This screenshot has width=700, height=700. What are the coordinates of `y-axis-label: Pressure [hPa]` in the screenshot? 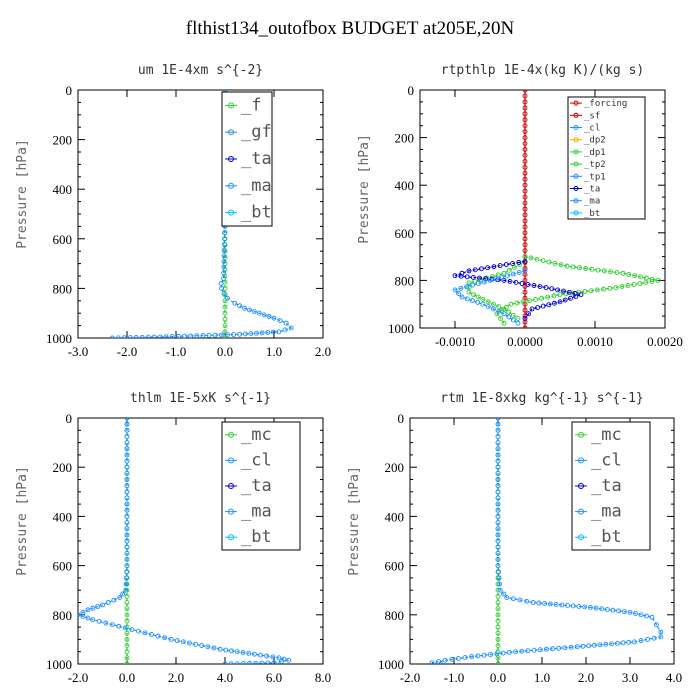 It's located at (364, 189).